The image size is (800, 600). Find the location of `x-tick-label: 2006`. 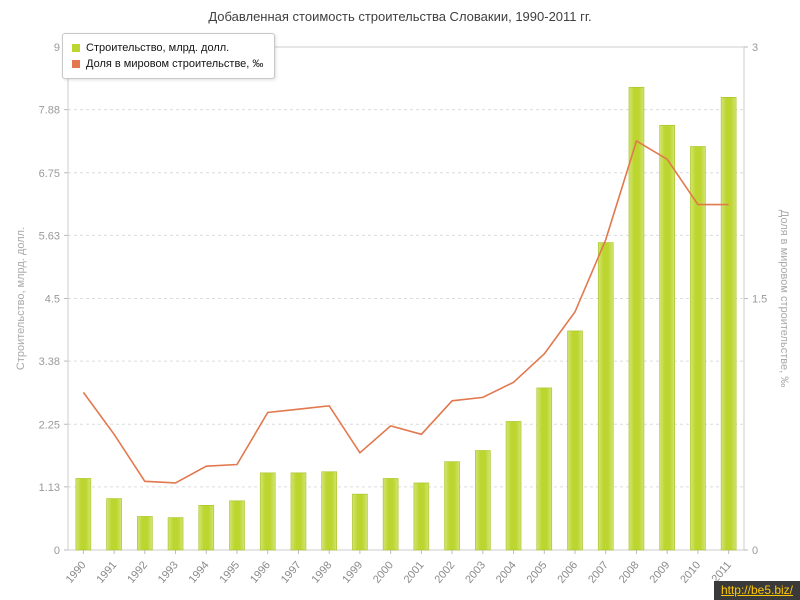

x-tick-label: 2006 is located at coordinates (567, 572).